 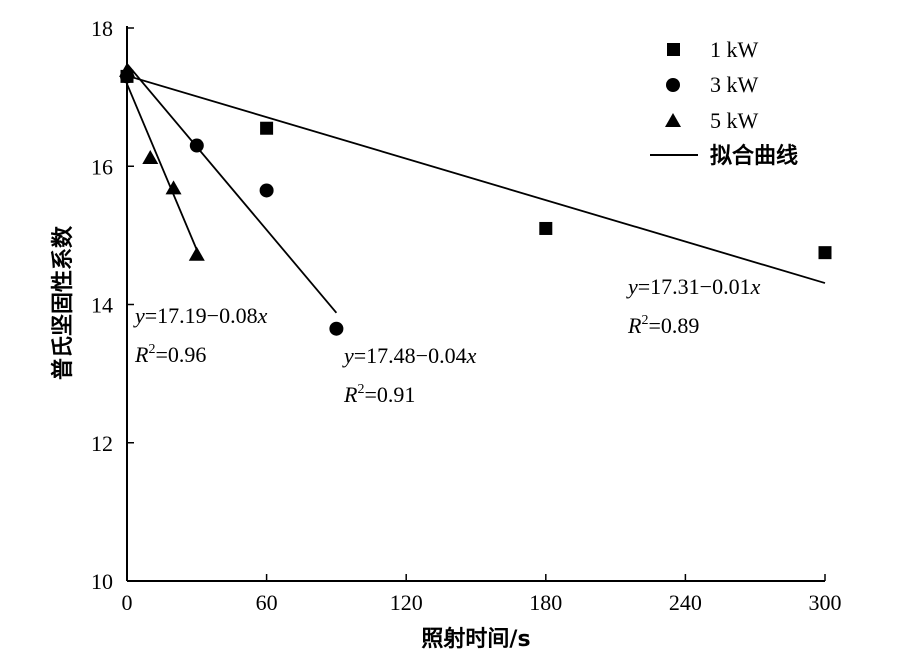 I want to click on y-tick-label-10: 10, so click(x=102, y=581).